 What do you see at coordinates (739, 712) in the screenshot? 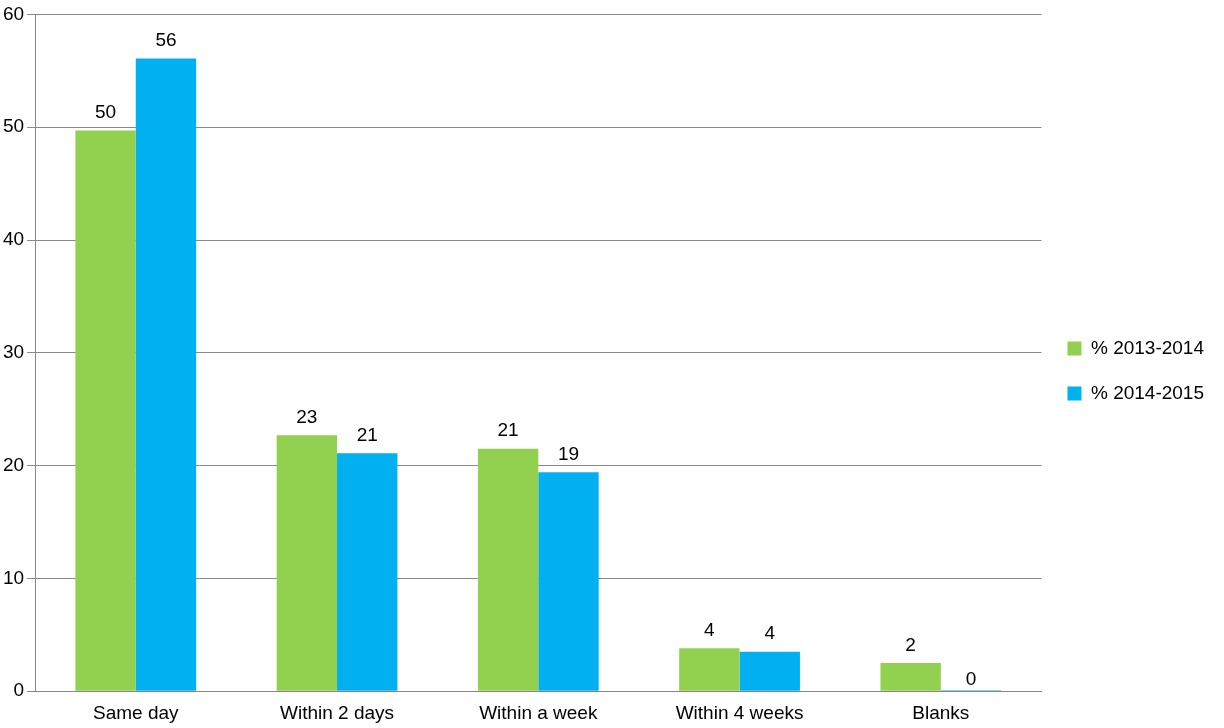
I see `x-tick-label: Within 4 weeks` at bounding box center [739, 712].